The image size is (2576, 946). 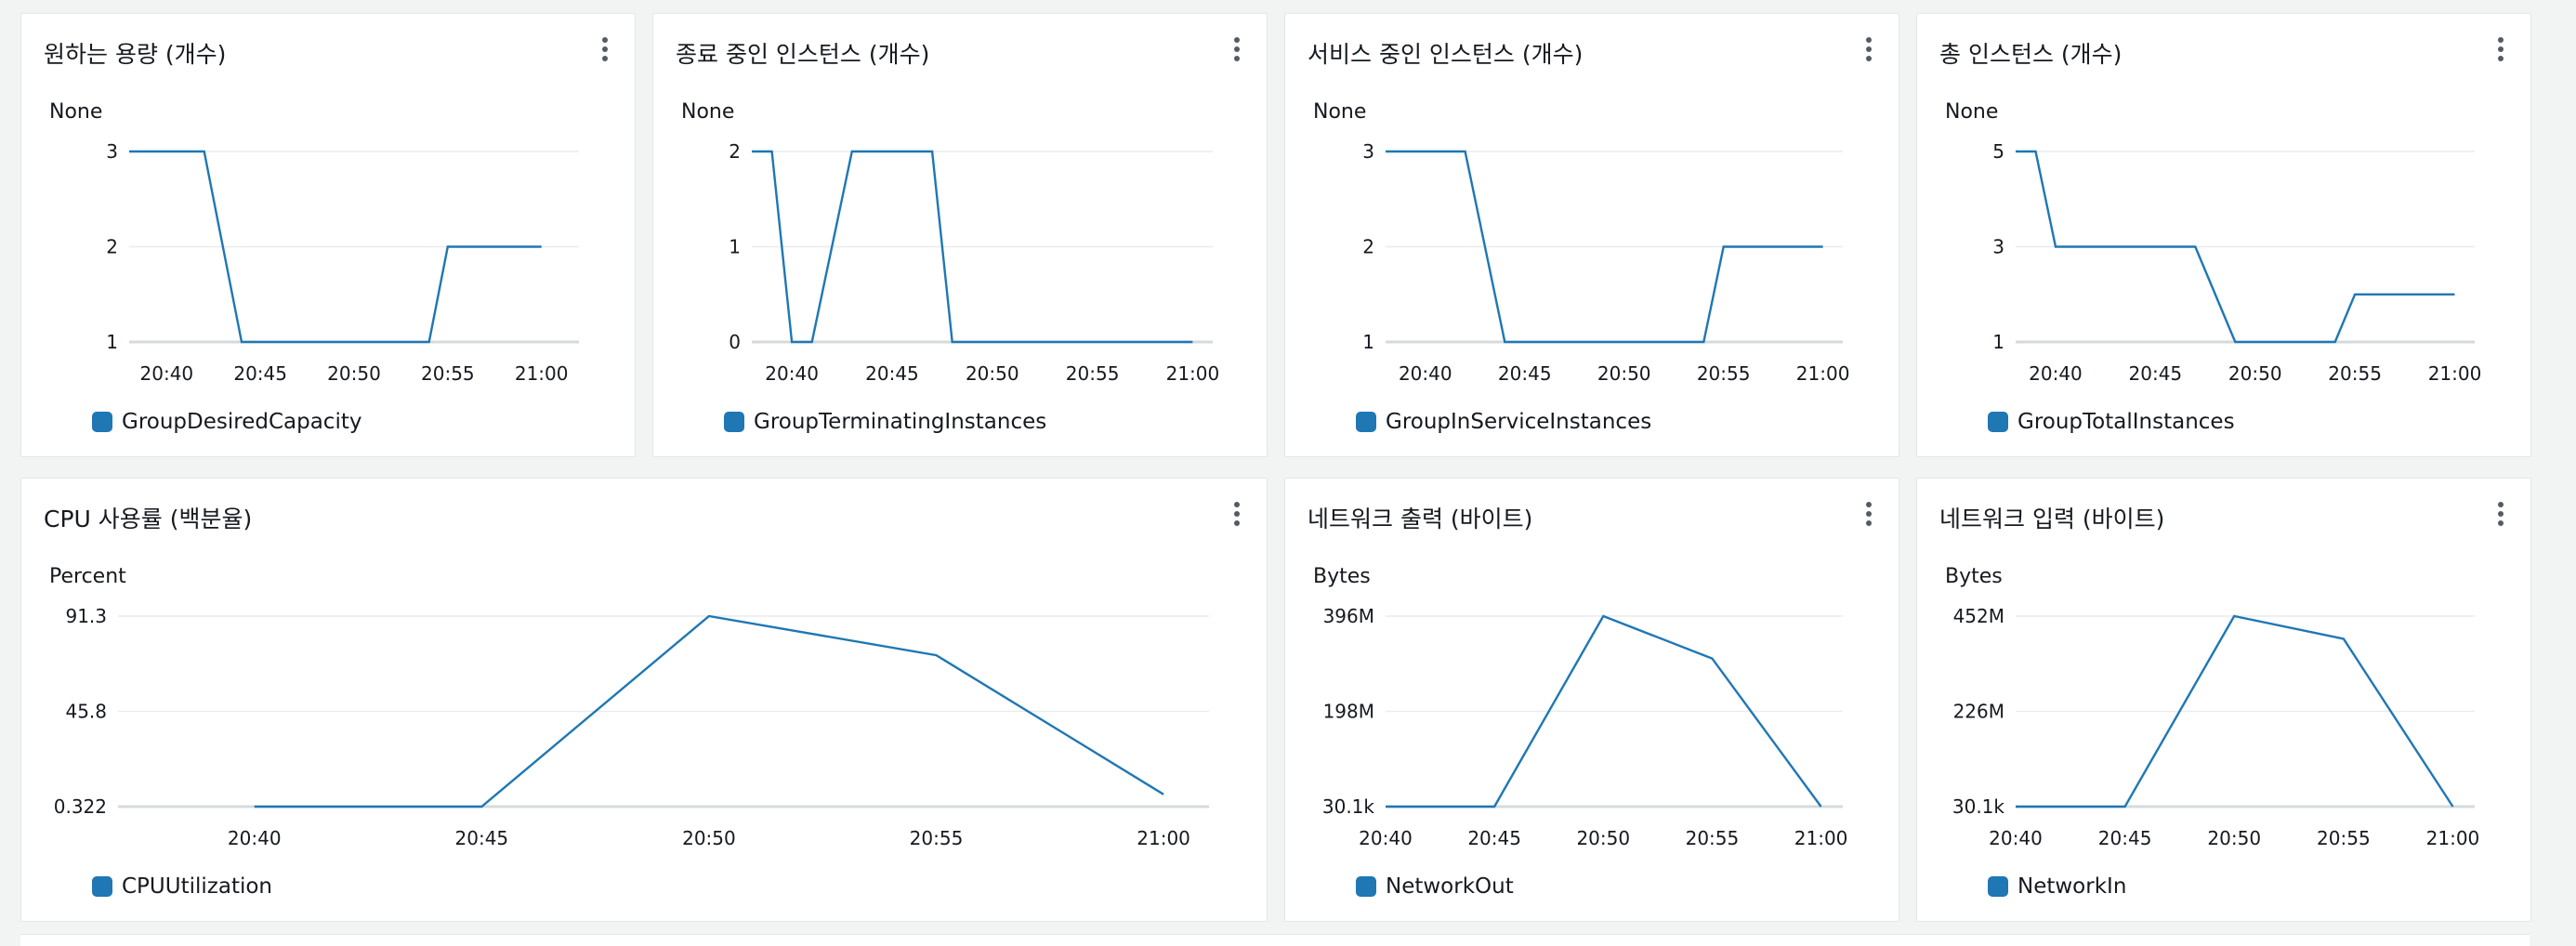 I want to click on legend-label: GroupTotalInstances, so click(x=2126, y=422).